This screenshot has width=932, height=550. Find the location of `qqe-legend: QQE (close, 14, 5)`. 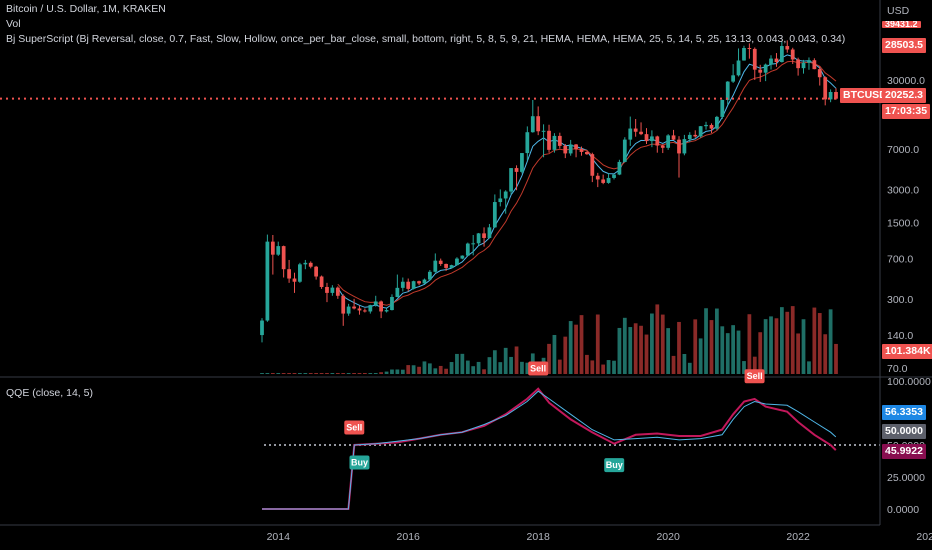

qqe-legend: QQE (close, 14, 5) is located at coordinates (49, 393).